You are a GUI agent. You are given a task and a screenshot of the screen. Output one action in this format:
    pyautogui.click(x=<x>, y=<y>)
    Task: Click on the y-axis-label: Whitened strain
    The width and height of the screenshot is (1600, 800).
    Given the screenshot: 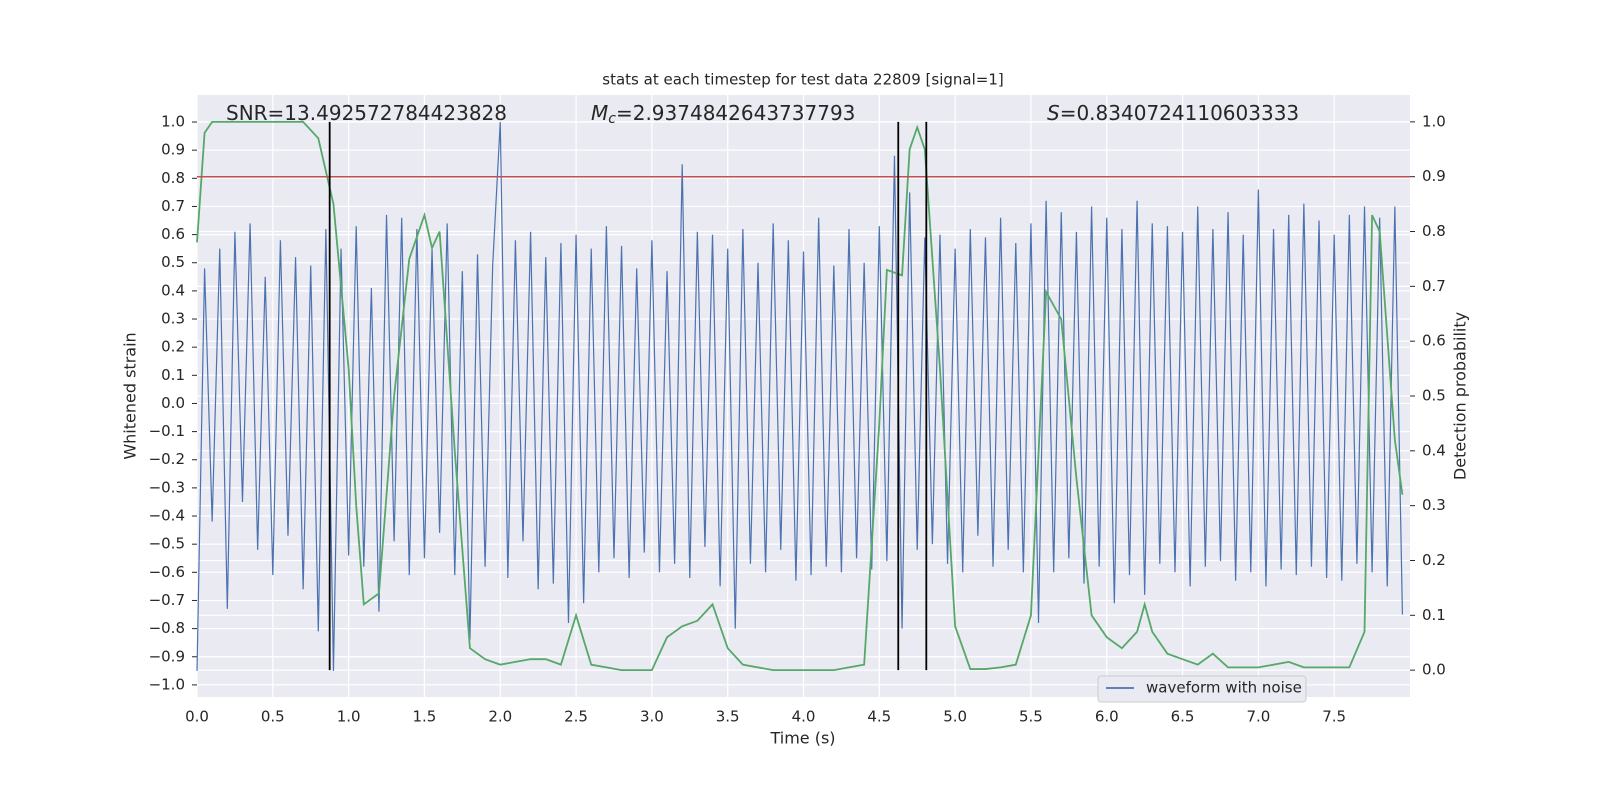 What is the action you would take?
    pyautogui.click(x=130, y=395)
    